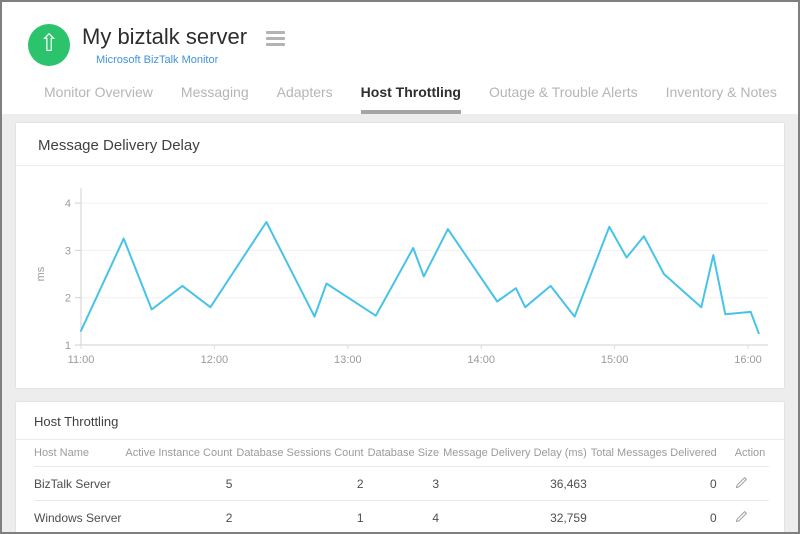  Describe the element at coordinates (745, 453) in the screenshot. I see `column-header-action: Action` at that location.